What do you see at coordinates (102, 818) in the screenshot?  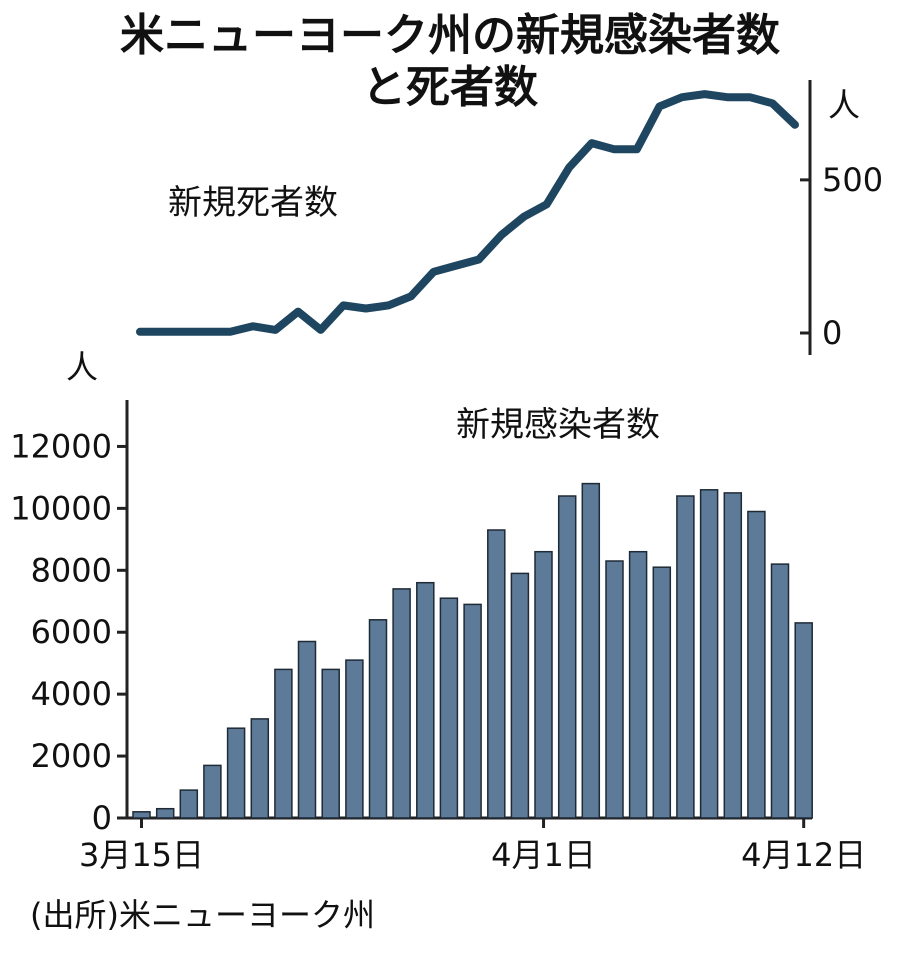 I see `cases-y-tick-label: 0` at bounding box center [102, 818].